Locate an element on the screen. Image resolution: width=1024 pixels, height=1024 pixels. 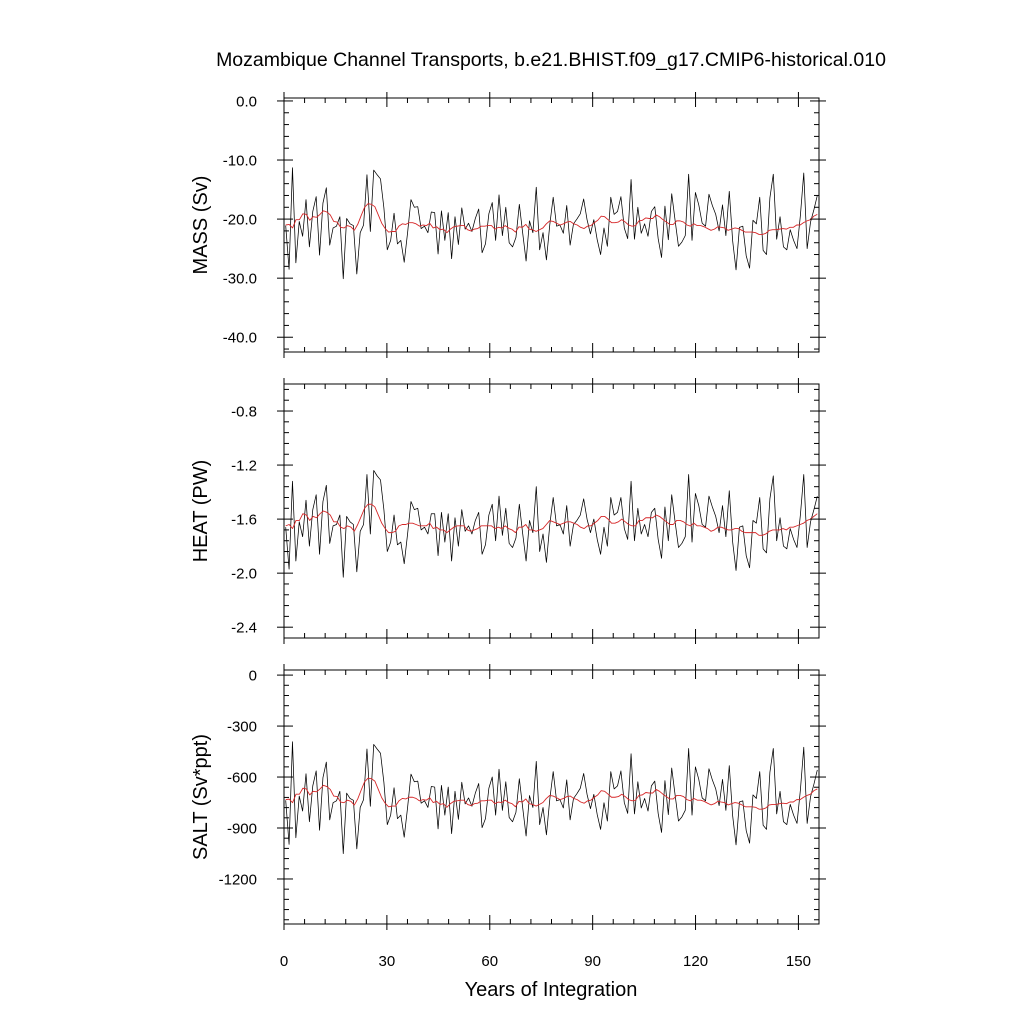
heat-y-tick-label: -1.2 is located at coordinates (244, 466).